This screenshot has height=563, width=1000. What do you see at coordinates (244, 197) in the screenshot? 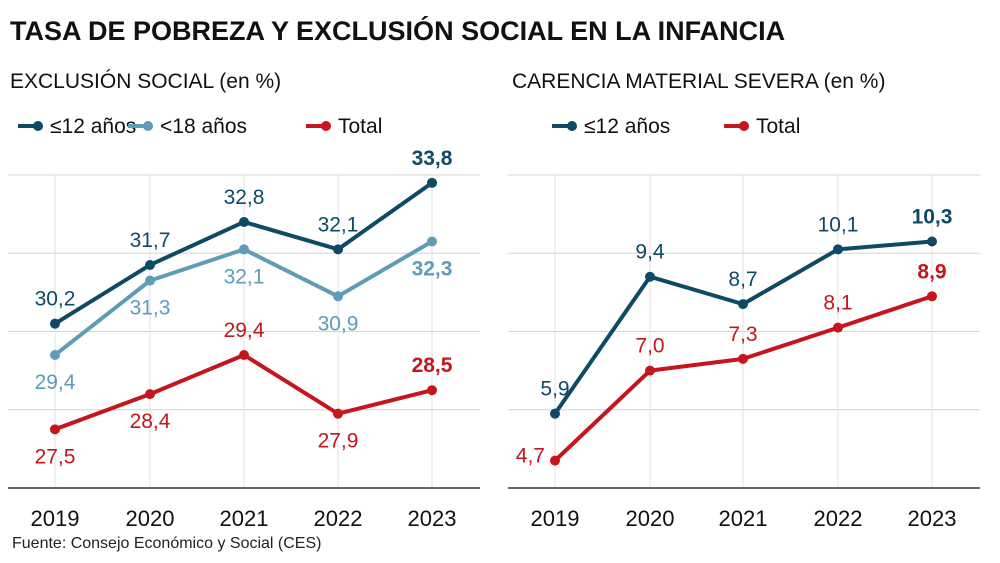
I see `data-label: 32,8` at bounding box center [244, 197].